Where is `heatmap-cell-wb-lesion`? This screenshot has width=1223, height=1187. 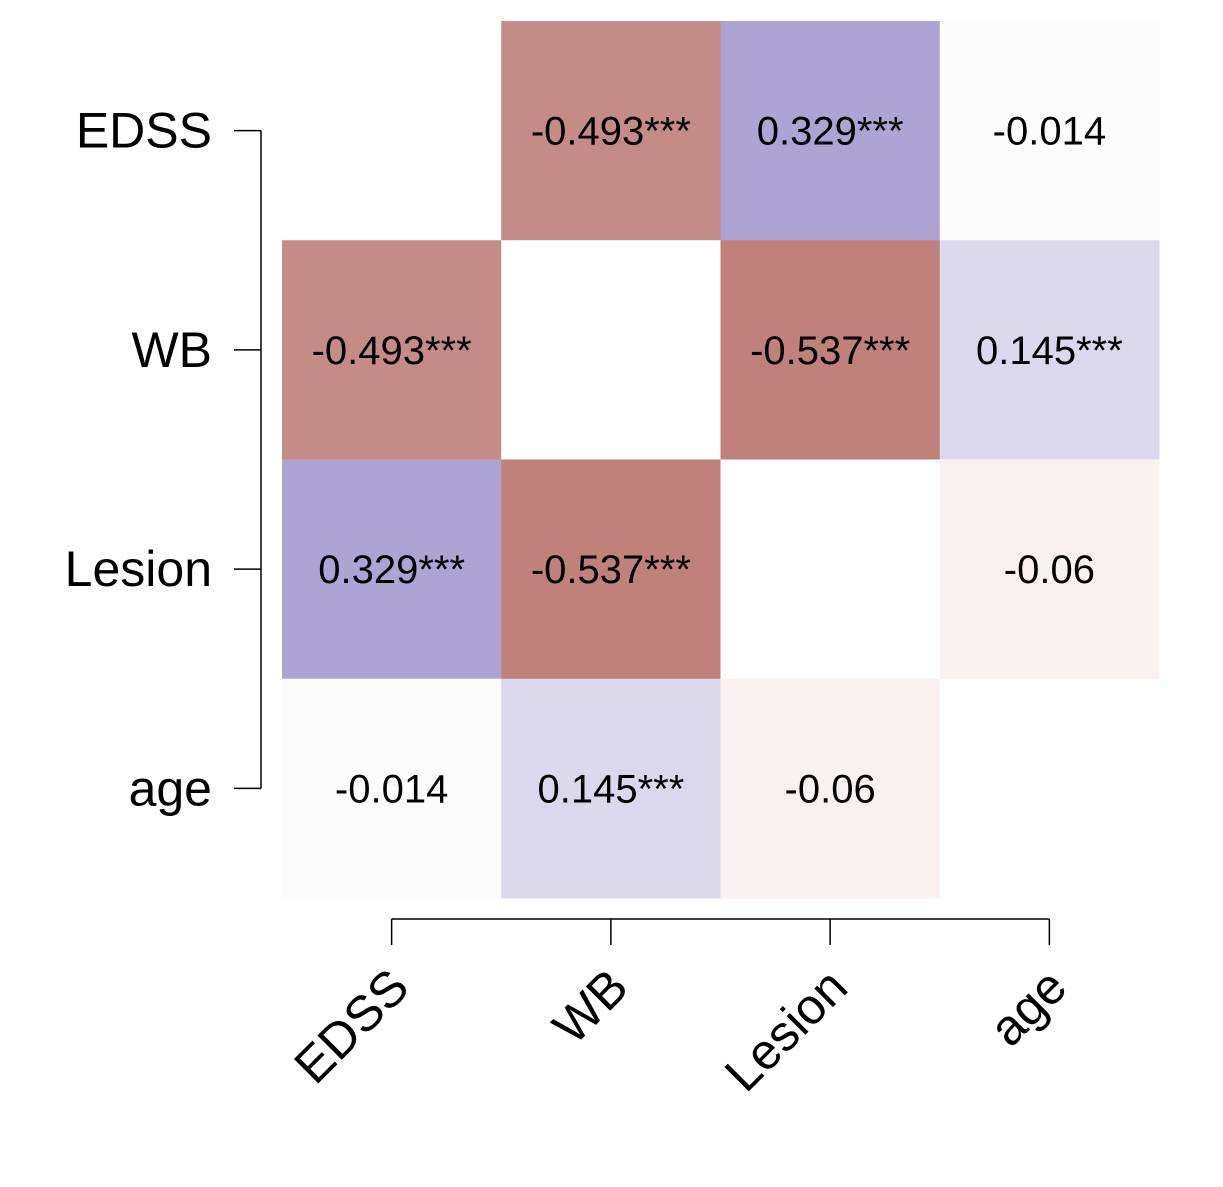 heatmap-cell-wb-lesion is located at coordinates (830, 350).